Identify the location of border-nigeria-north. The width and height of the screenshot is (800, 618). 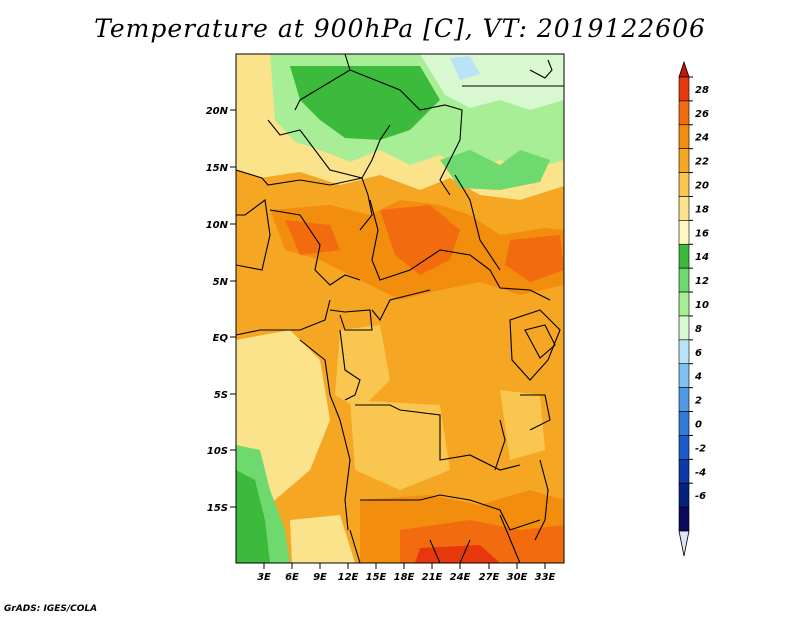
(304, 200).